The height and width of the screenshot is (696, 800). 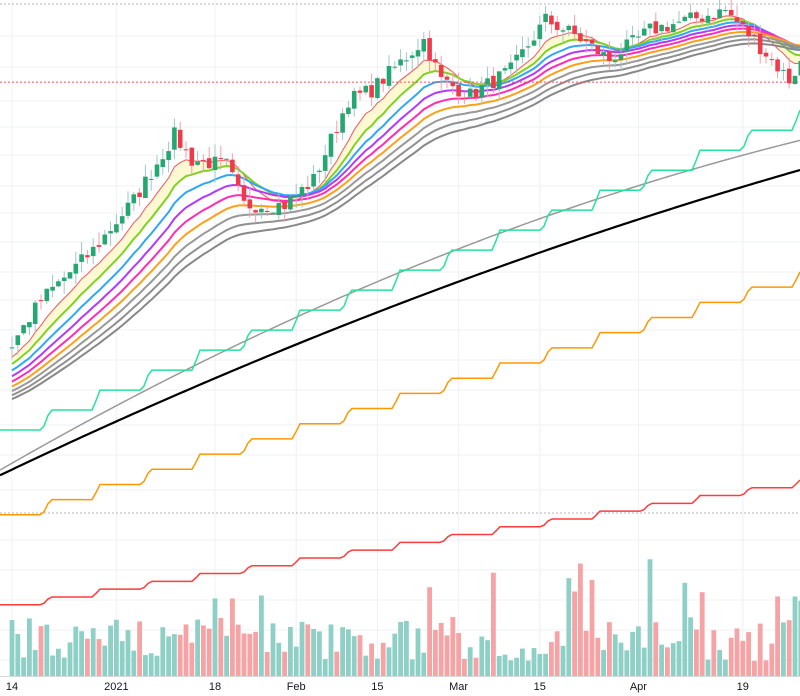 I want to click on x-tick-label: 18, so click(x=215, y=687).